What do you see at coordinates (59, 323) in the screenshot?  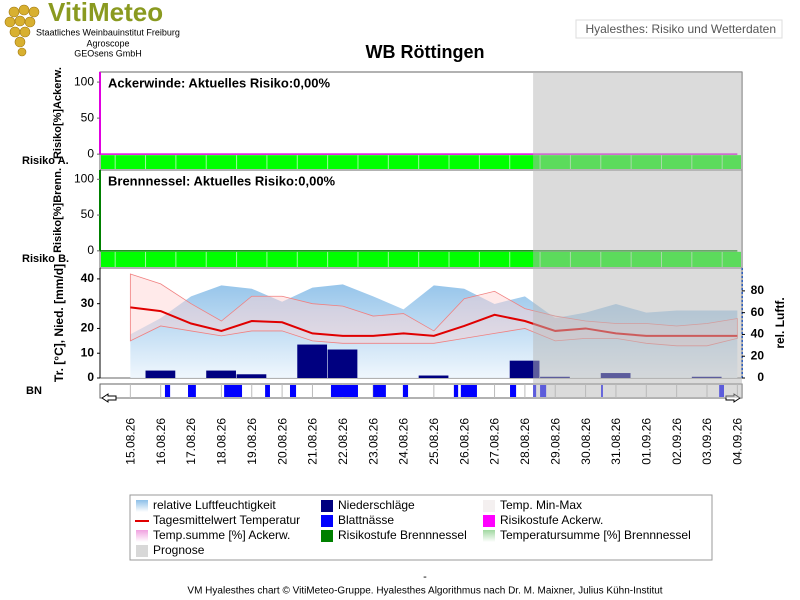 I see `y-axis-label: Tr. [°C], Nied. [mm/d]` at bounding box center [59, 323].